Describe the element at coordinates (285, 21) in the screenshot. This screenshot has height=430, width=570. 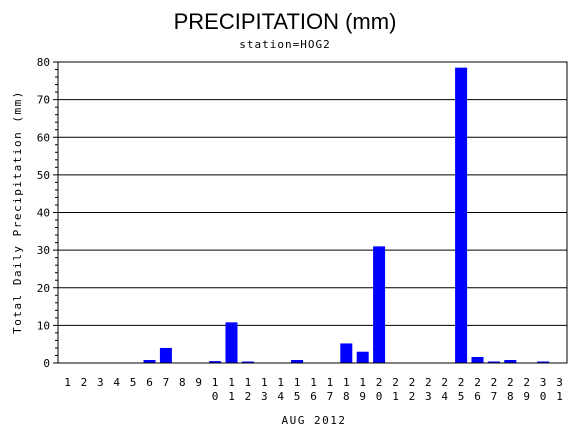
I see `chart-title: PRECIPITATION (mm)` at that location.